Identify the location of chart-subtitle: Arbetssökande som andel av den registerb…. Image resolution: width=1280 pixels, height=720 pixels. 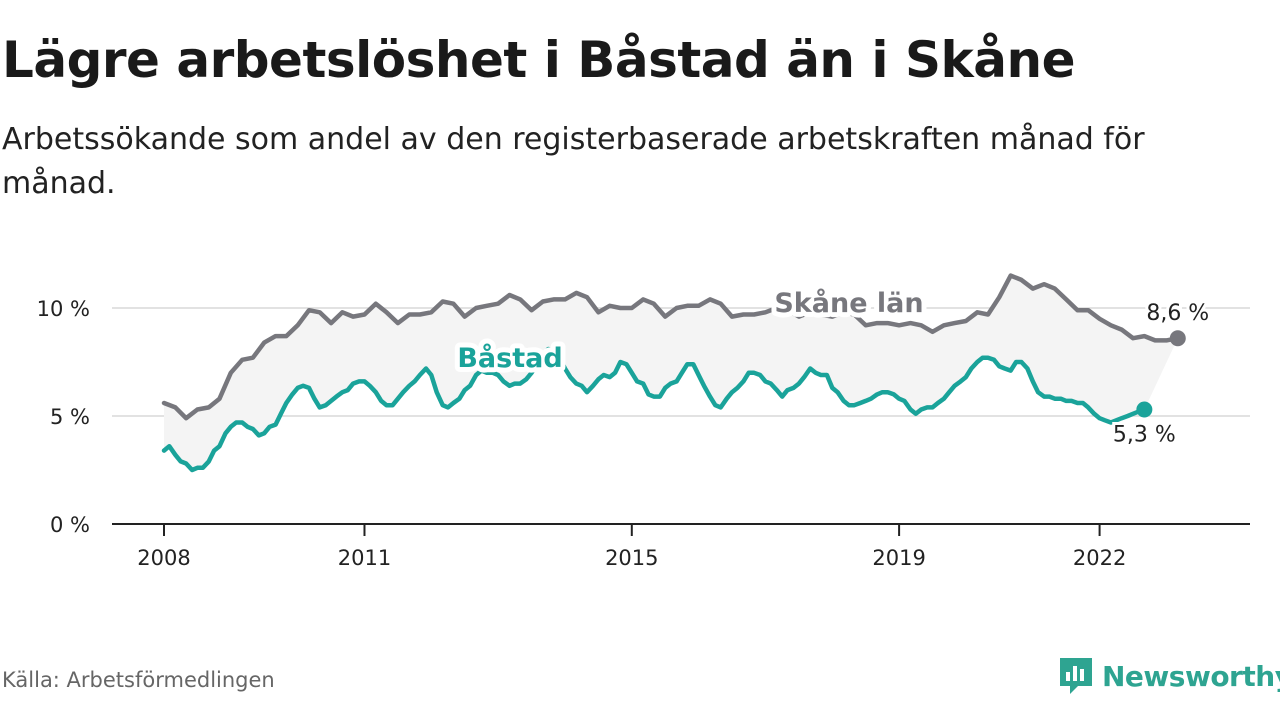
(573, 161).